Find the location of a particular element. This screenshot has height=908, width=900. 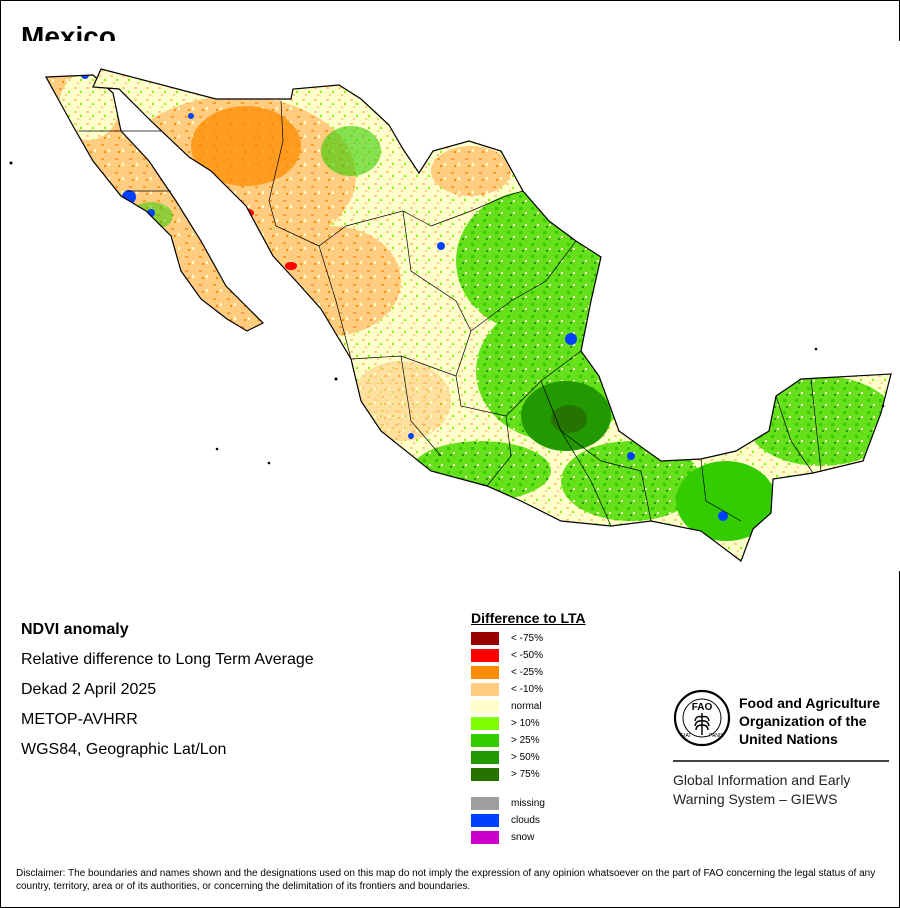

projection: WGS84, Geographic Lat/Lon is located at coordinates (124, 749).